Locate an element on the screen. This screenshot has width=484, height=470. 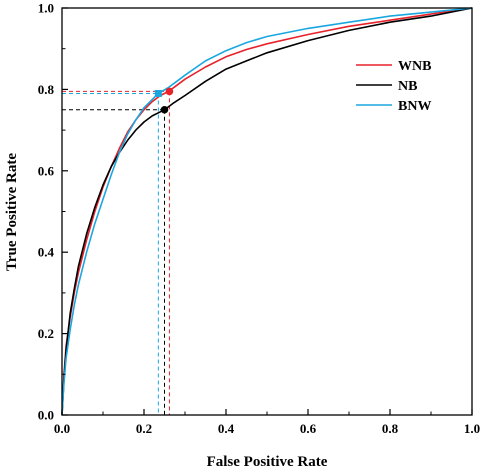
y-tick-label: 0.8 is located at coordinates (46, 89).